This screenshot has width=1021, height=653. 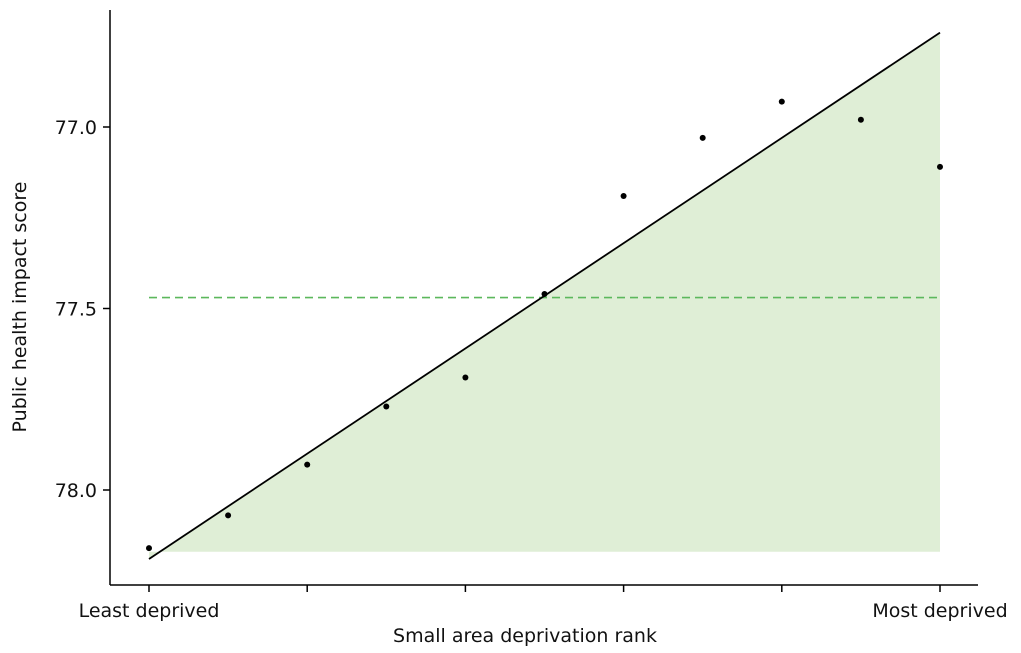 I want to click on x-axis-label: Small area deprivation rank, so click(x=525, y=636).